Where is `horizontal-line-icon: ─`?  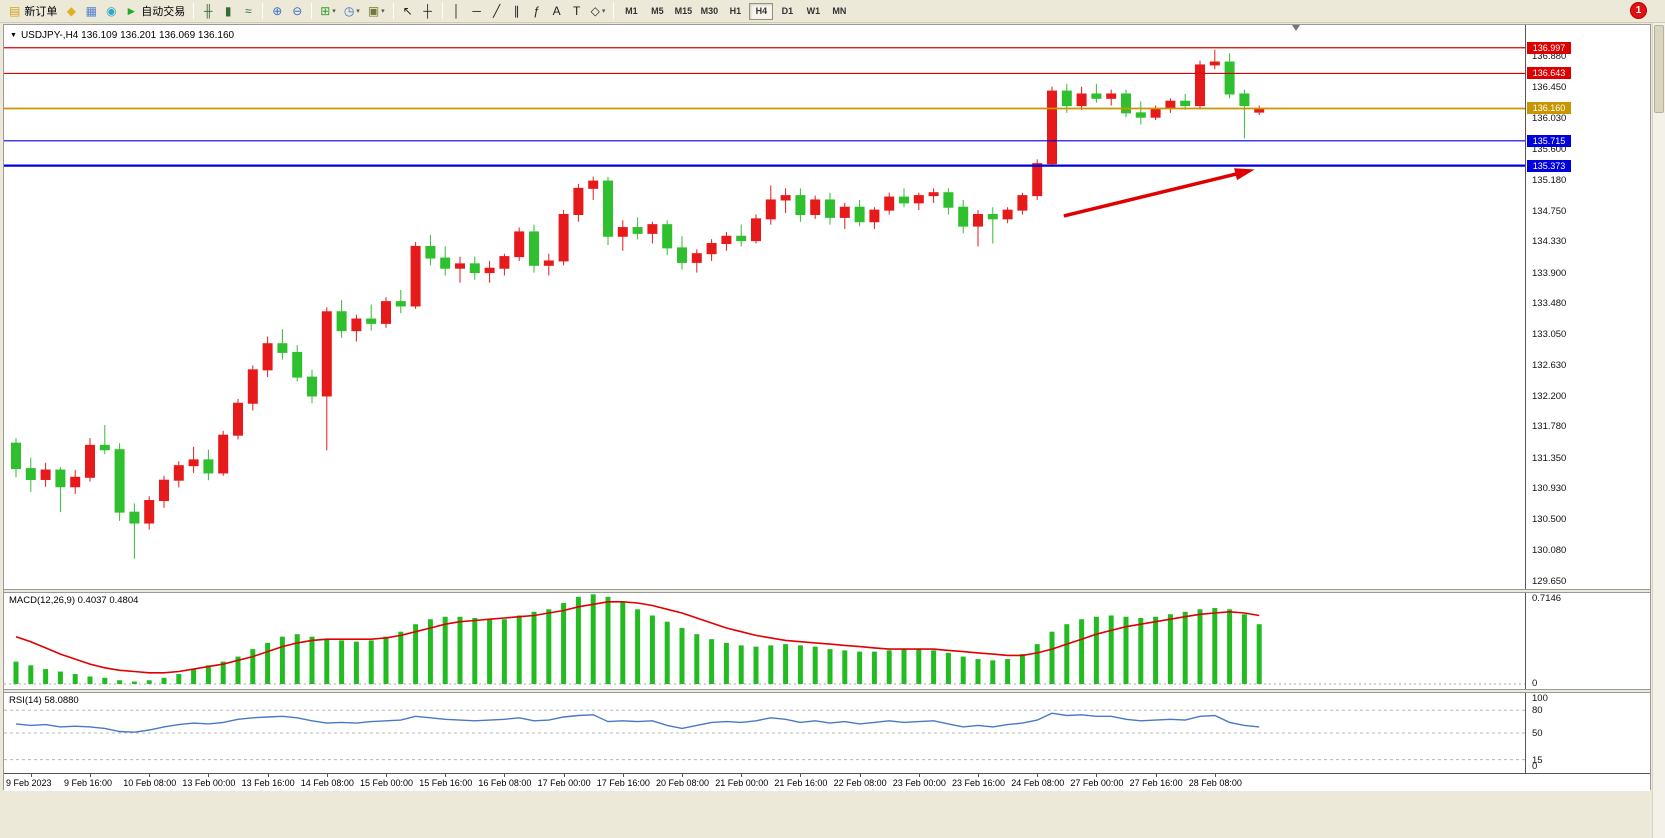
horizontal-line-icon: ─ is located at coordinates (476, 11).